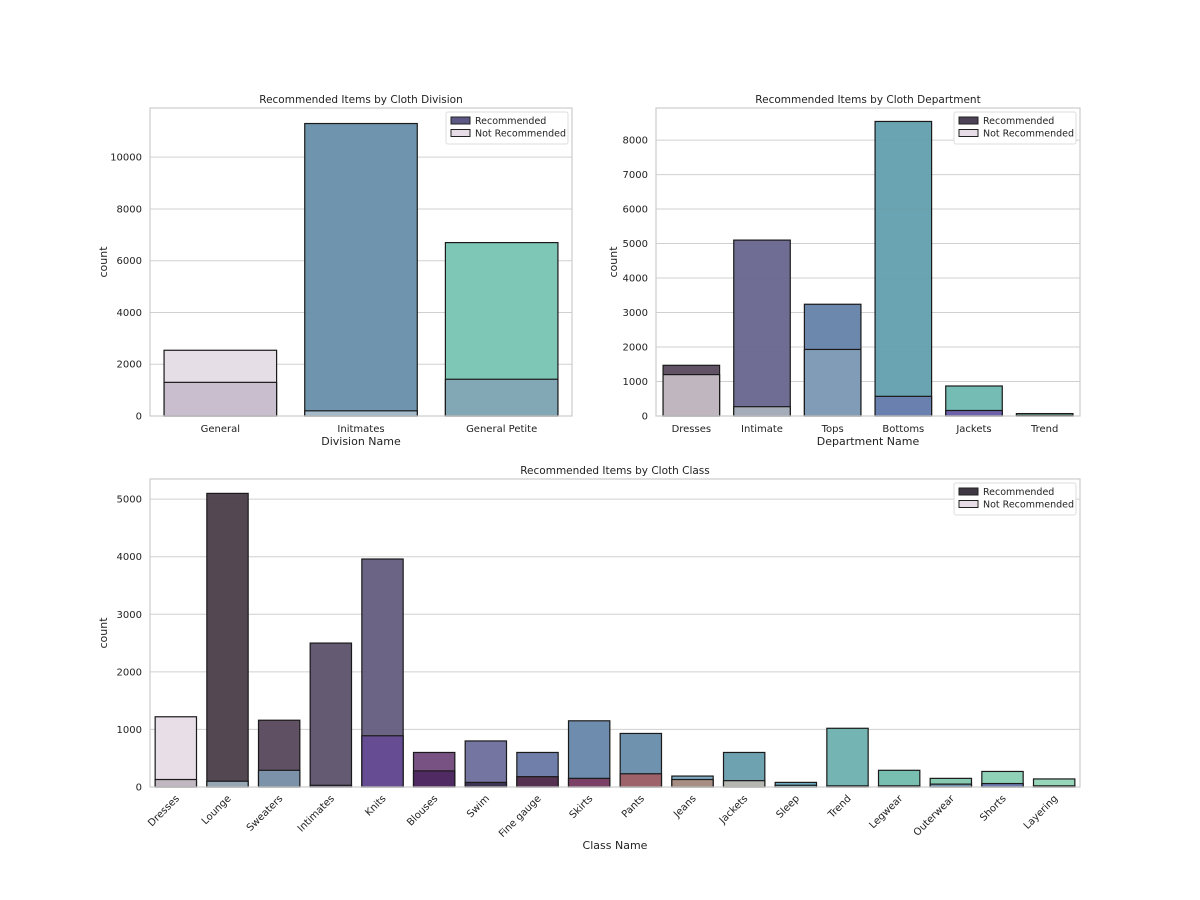 This screenshot has width=1200, height=900. I want to click on legend-box, so click(507, 128).